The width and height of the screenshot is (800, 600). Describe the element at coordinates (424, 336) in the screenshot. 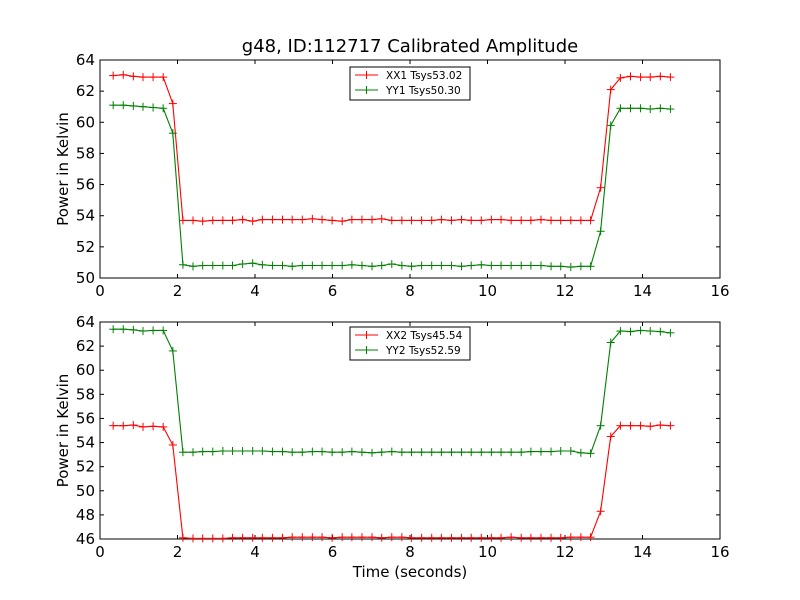

I see `legend-label: XX2 Tsys45.54` at that location.